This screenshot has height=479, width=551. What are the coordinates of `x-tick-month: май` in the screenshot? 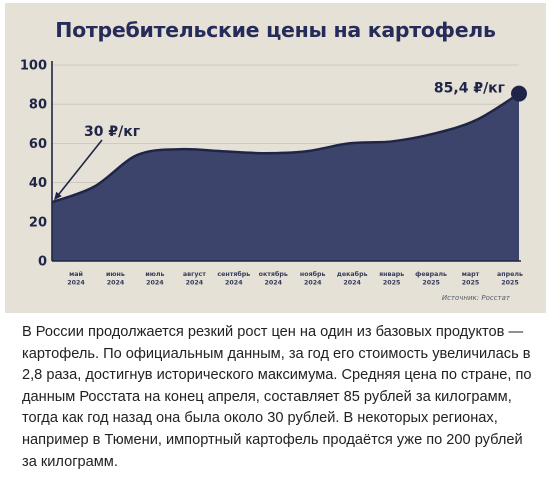 It's located at (76, 274).